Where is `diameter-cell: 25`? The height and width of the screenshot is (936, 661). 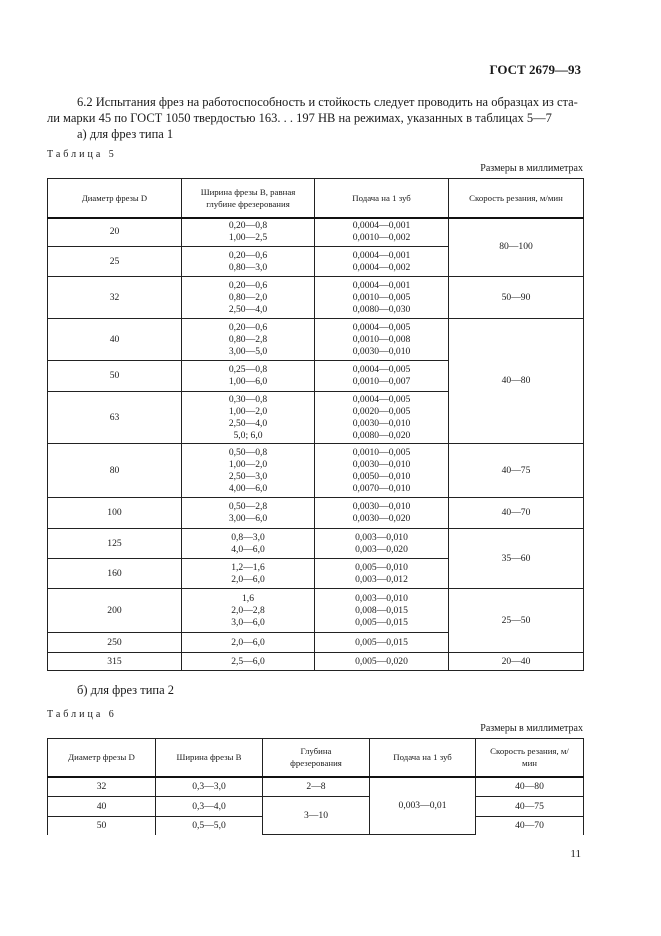
diameter-cell: 25 is located at coordinates (114, 261).